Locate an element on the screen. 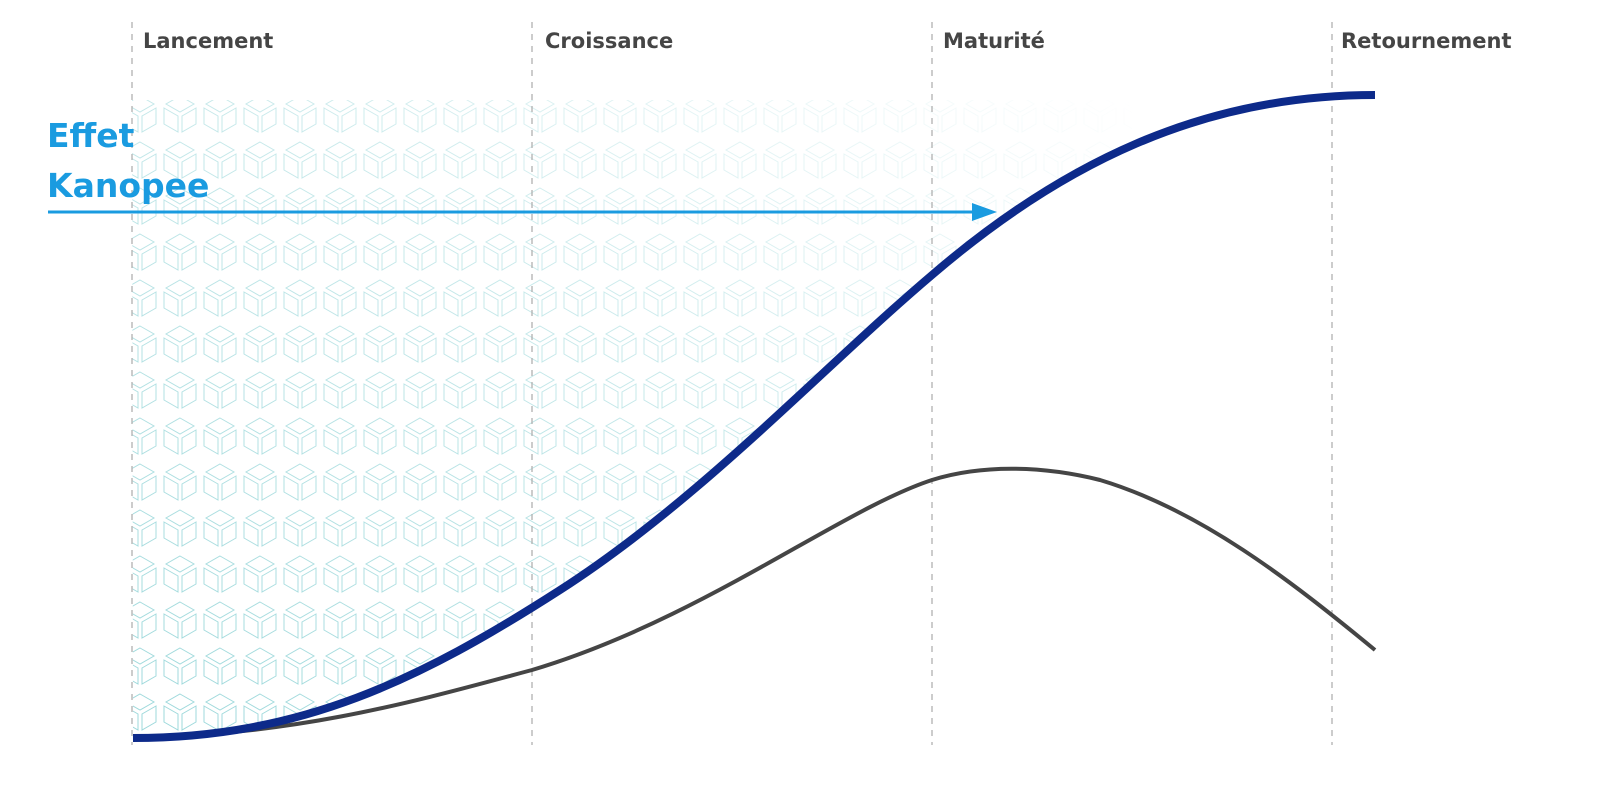 The width and height of the screenshot is (1600, 800). effect-label: Kanopee is located at coordinates (128, 185).